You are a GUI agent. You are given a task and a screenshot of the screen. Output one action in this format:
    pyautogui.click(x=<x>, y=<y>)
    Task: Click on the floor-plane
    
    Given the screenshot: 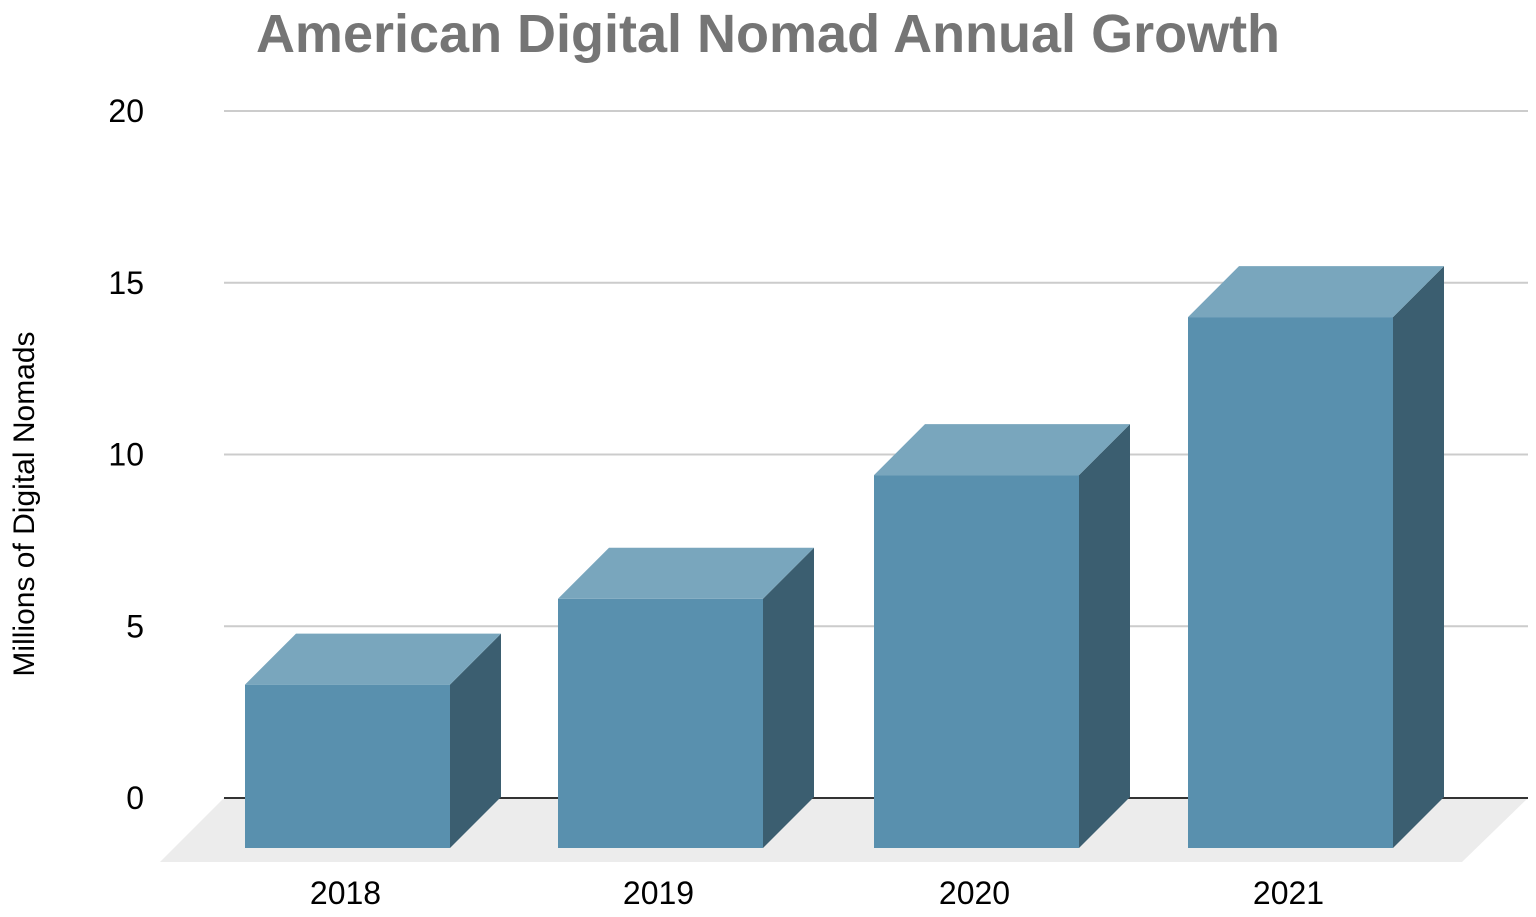 What is the action you would take?
    pyautogui.click(x=844, y=830)
    